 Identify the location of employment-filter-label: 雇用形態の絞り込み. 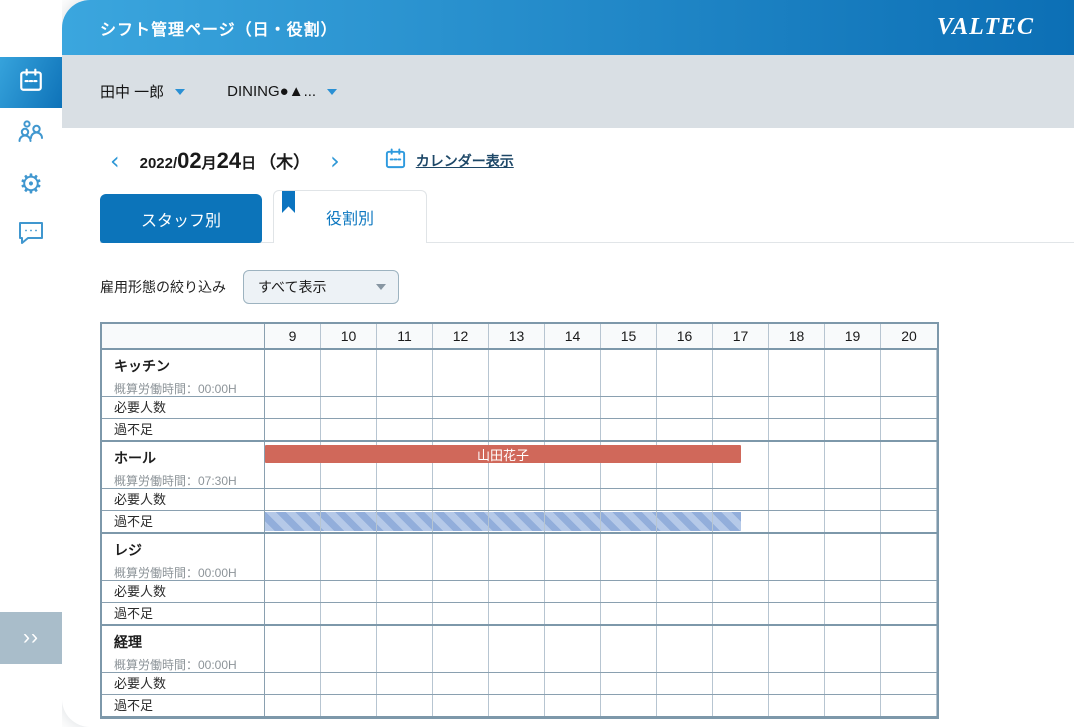
(163, 287).